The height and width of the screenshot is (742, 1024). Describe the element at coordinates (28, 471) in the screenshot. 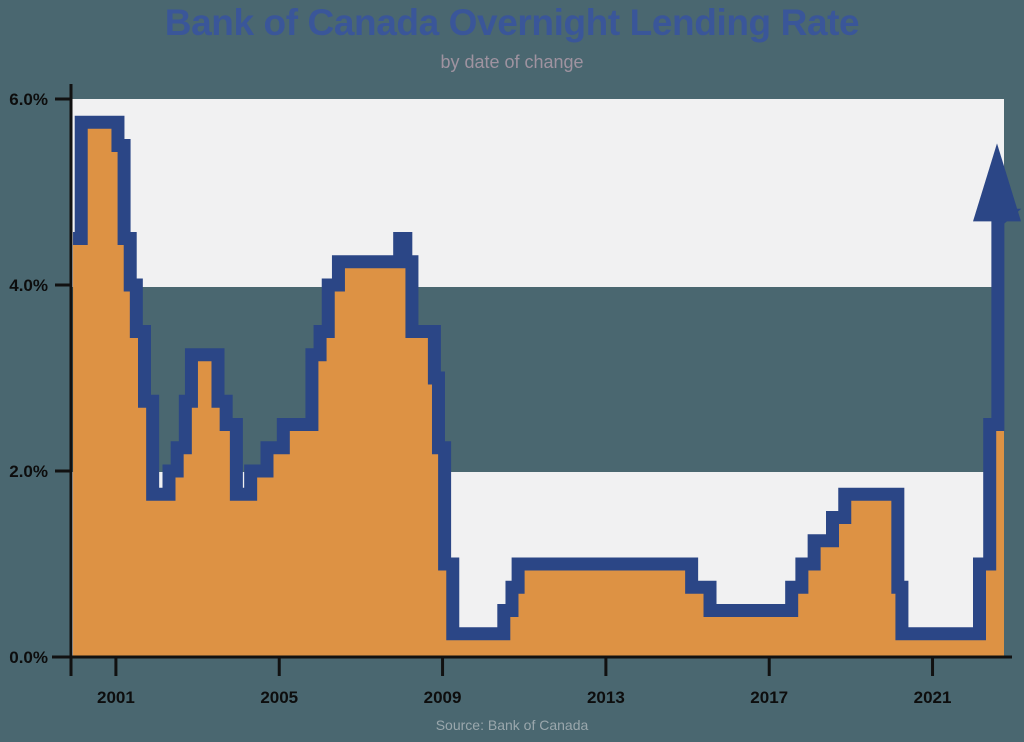

I see `y-tick-label: 2.0%` at that location.